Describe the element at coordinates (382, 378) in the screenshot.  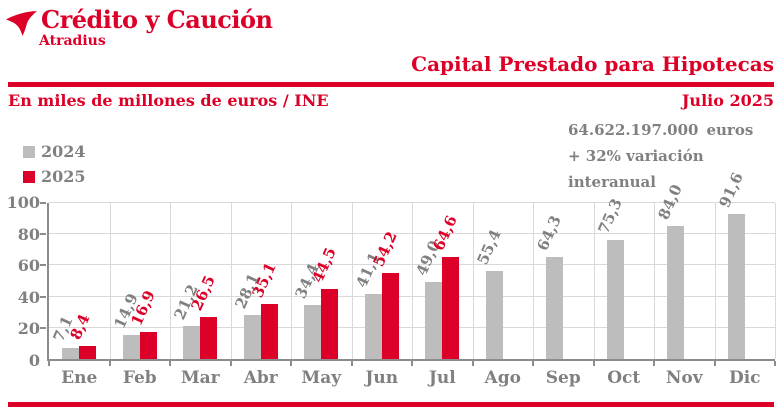
I see `x-axis-label: Jun` at that location.